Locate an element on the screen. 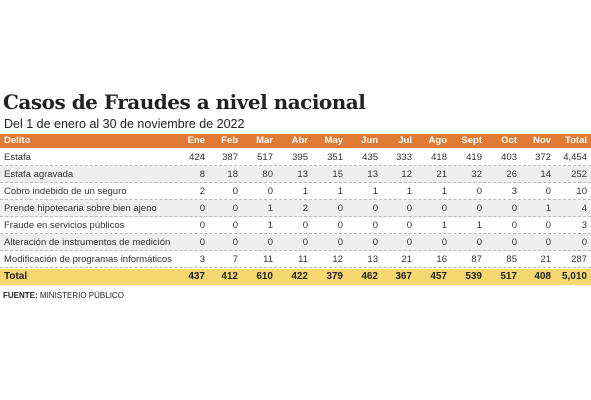 The height and width of the screenshot is (400, 591). cell: 539 is located at coordinates (473, 276).